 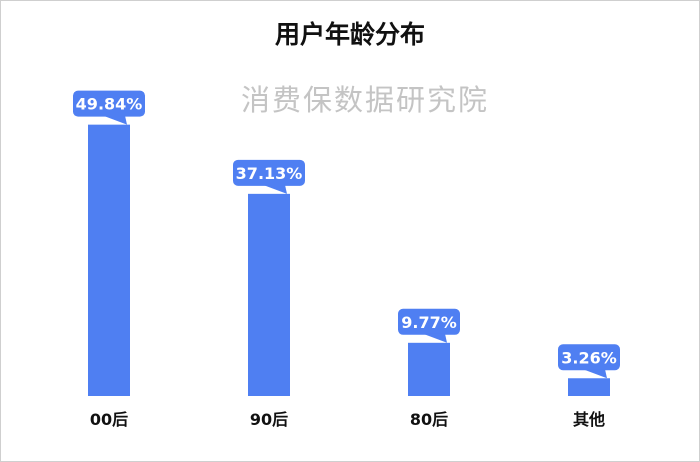 I want to click on bar-00后, so click(x=109, y=260).